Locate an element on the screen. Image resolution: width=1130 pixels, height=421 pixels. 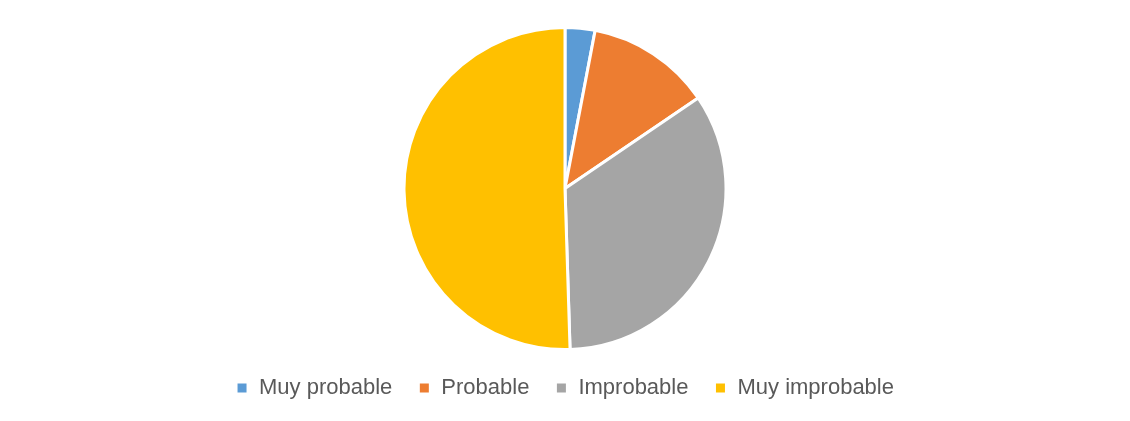
legend-label: Muy probable is located at coordinates (326, 387).